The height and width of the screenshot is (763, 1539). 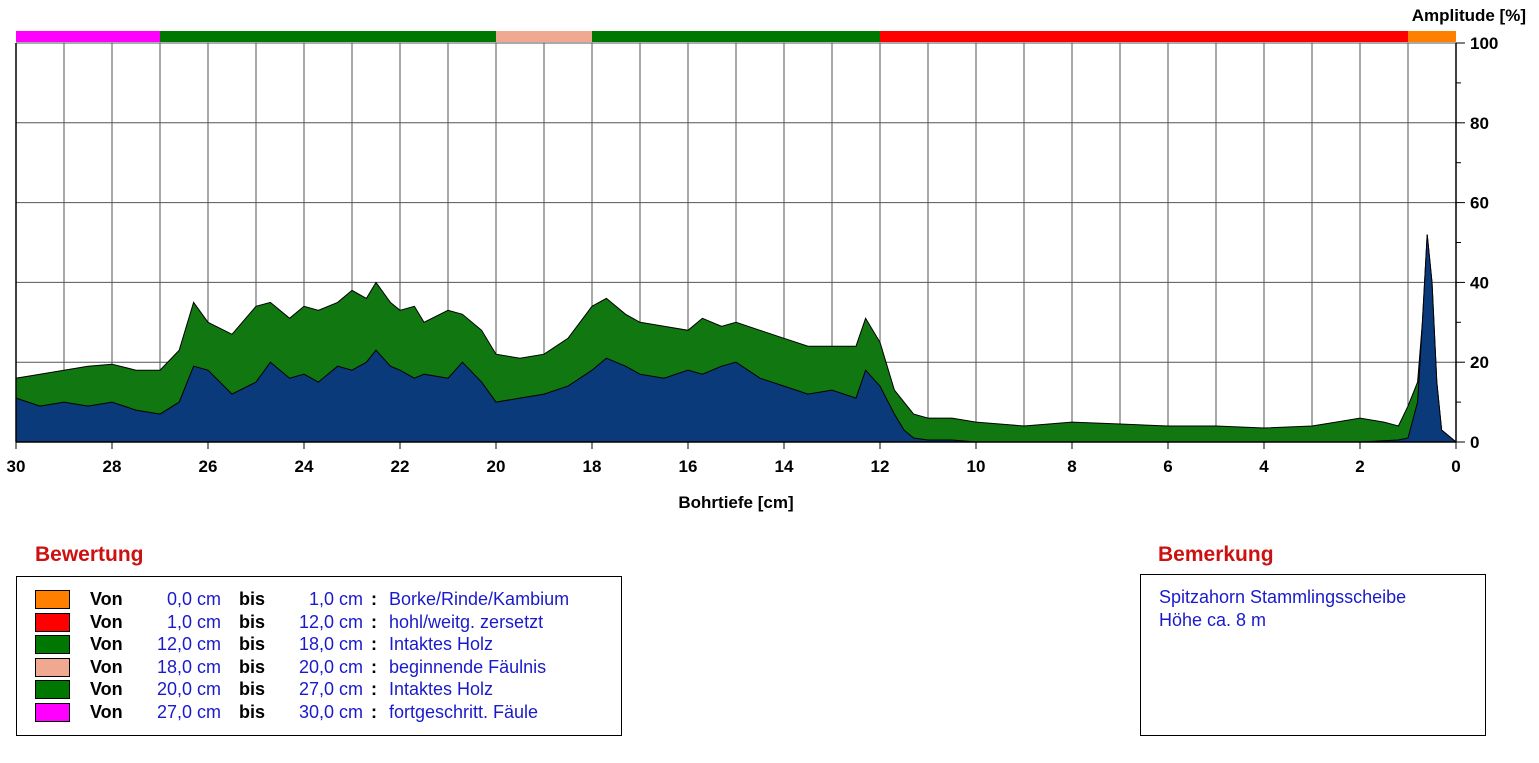 What do you see at coordinates (330, 711) in the screenshot?
I see `legend-to: 30,0 cm` at bounding box center [330, 711].